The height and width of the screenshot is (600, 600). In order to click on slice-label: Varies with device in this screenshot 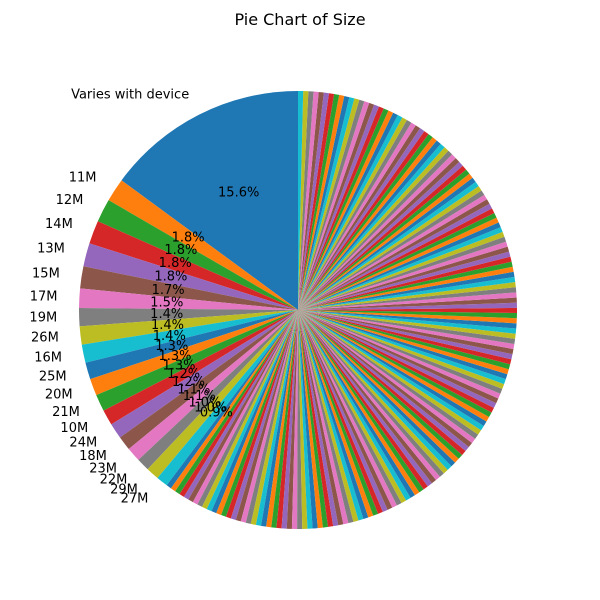, I will do `click(130, 95)`.